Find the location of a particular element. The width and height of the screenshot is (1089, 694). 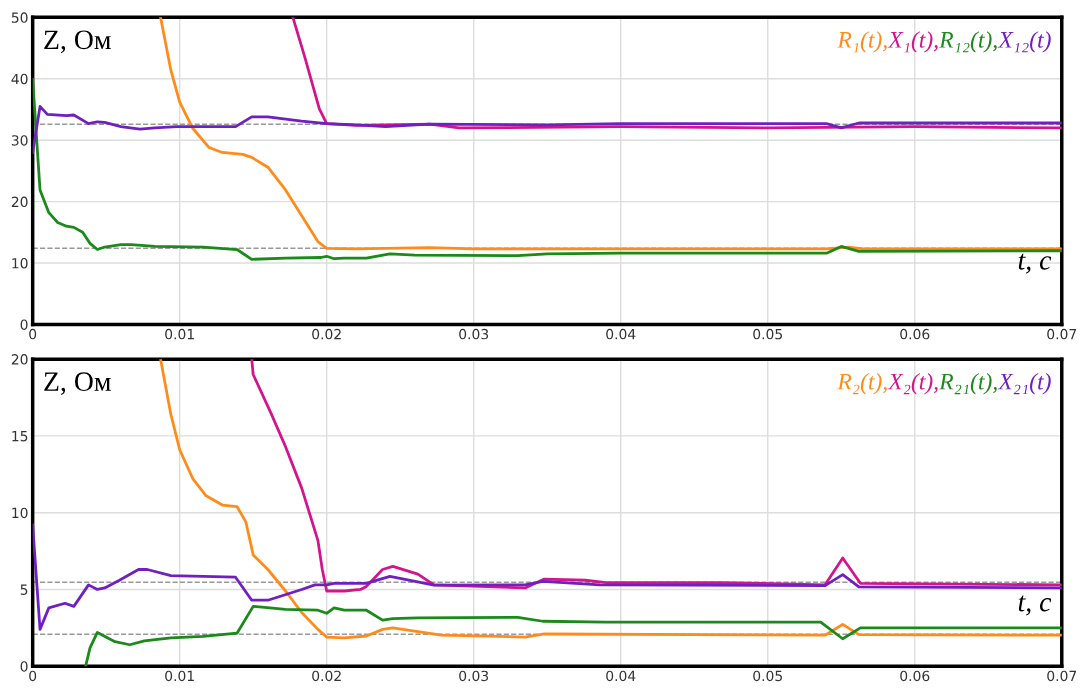

y-tick-label: 50 is located at coordinates (19, 17).